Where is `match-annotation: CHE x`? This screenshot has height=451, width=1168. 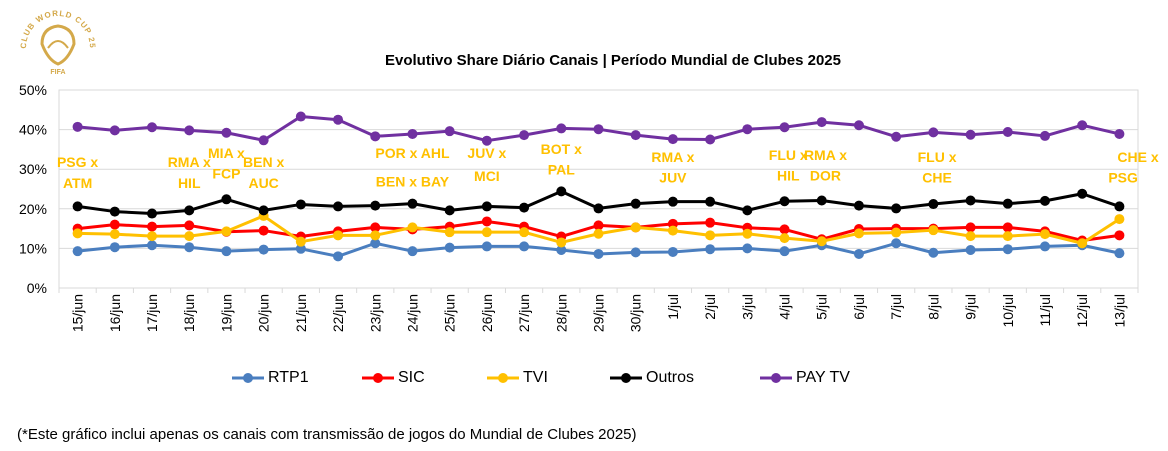 match-annotation: CHE x is located at coordinates (1137, 157).